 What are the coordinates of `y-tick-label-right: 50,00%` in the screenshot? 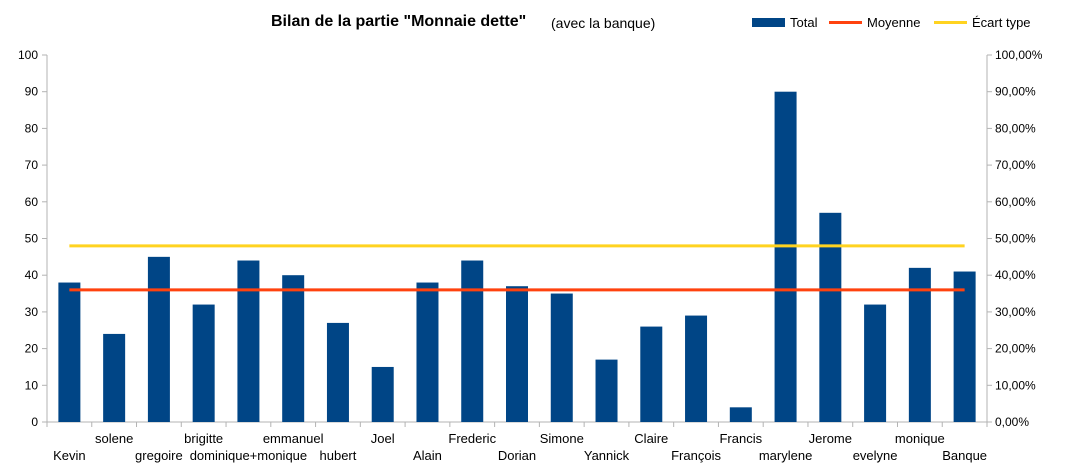 It's located at (1015, 239).